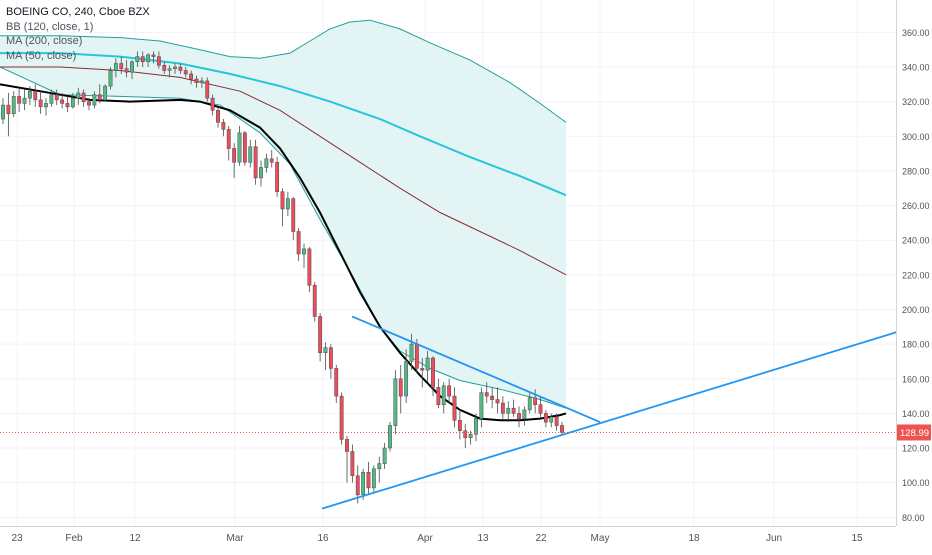 The height and width of the screenshot is (555, 932). What do you see at coordinates (78, 12) in the screenshot?
I see `legend-symbol: BOEING CO, 240, Cboe BZX` at bounding box center [78, 12].